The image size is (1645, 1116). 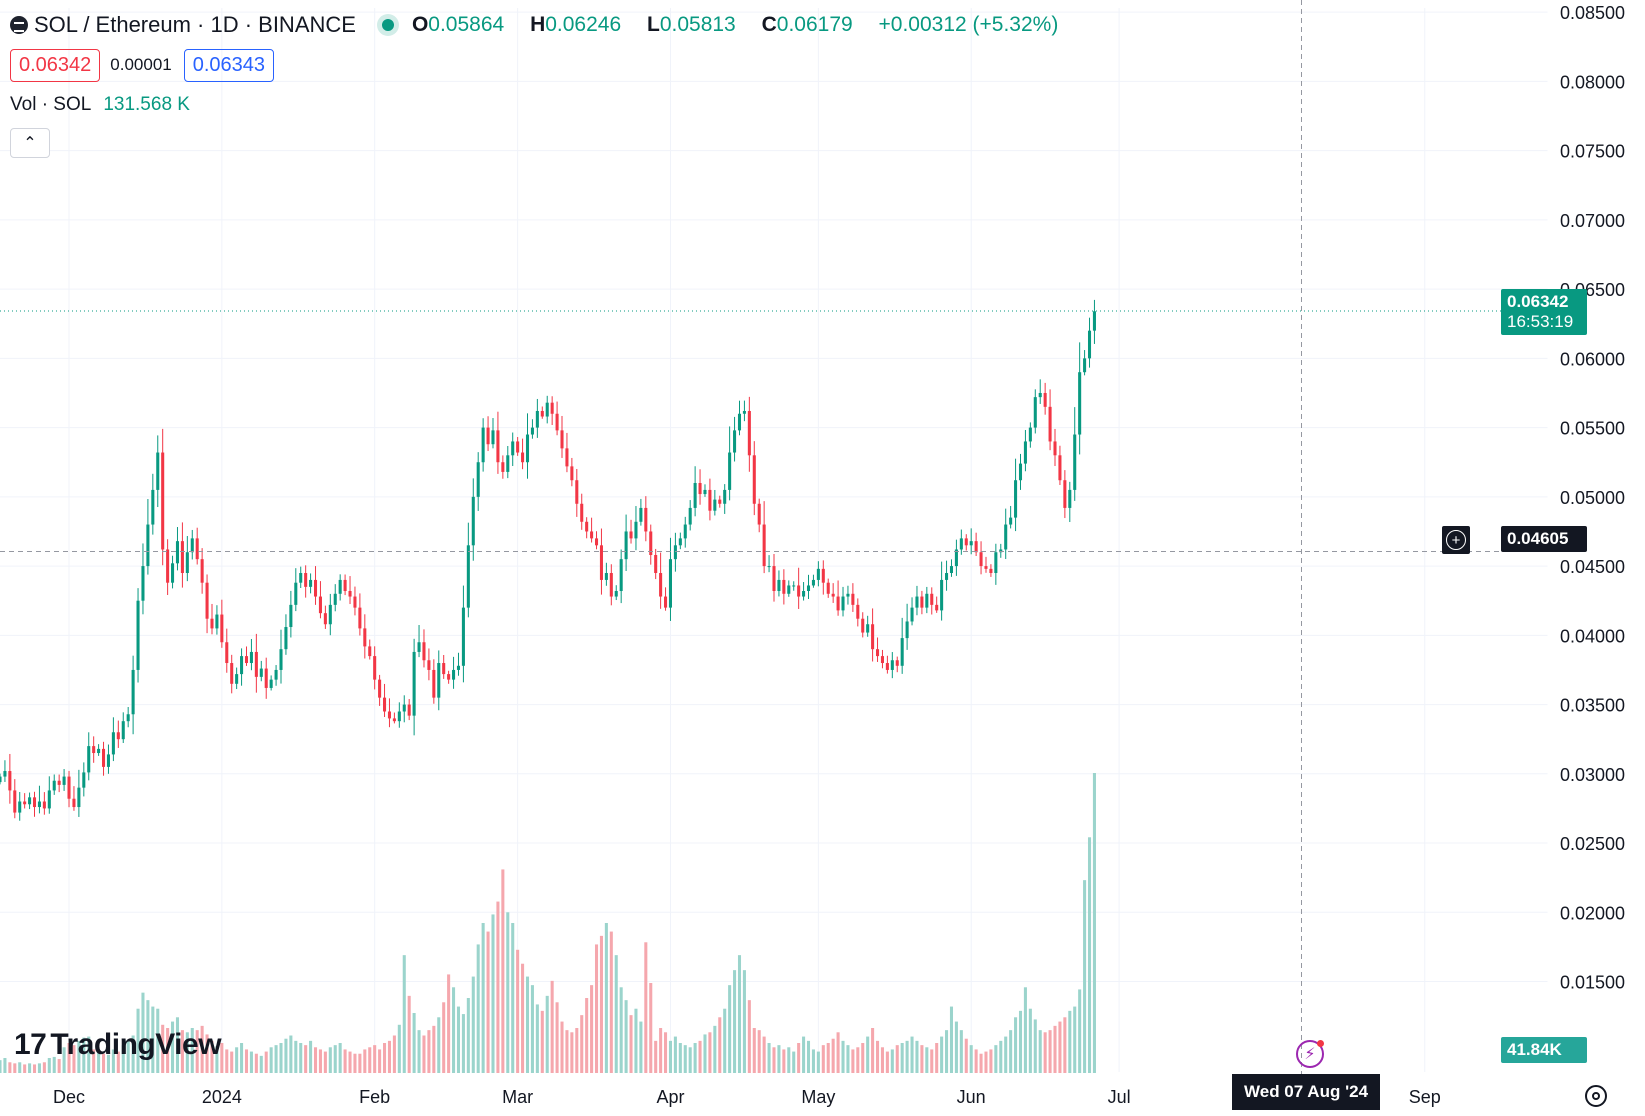 I want to click on tradingview-logo: 17 TradingView, so click(x=118, y=1045).